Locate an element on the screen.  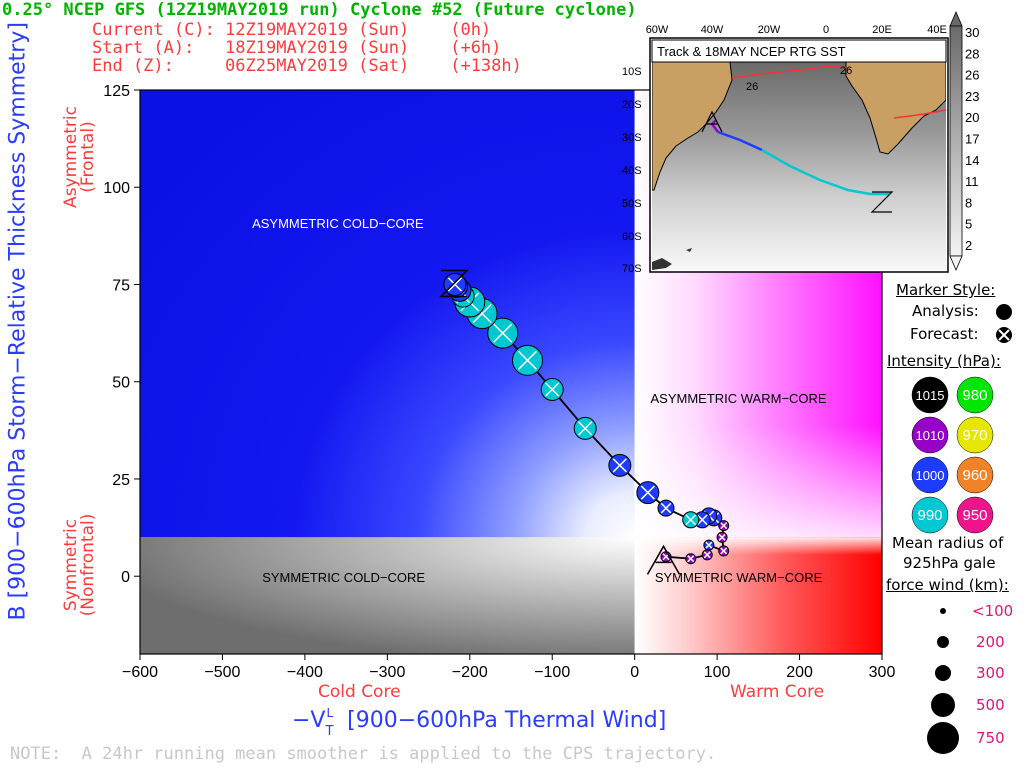
header-current: Current (C): 12Z19MAY2019 (Sun) (0h) is located at coordinates (292, 30).